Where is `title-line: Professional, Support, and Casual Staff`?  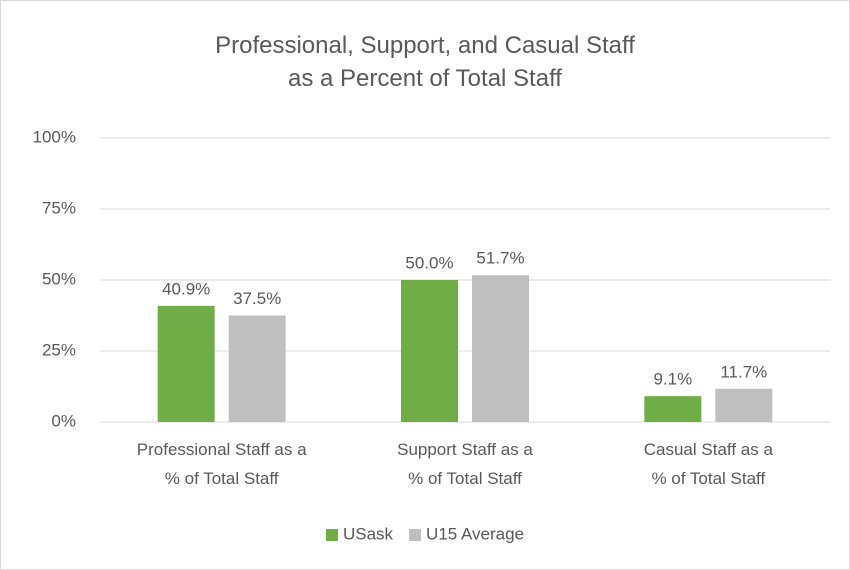 title-line: Professional, Support, and Casual Staff is located at coordinates (425, 45).